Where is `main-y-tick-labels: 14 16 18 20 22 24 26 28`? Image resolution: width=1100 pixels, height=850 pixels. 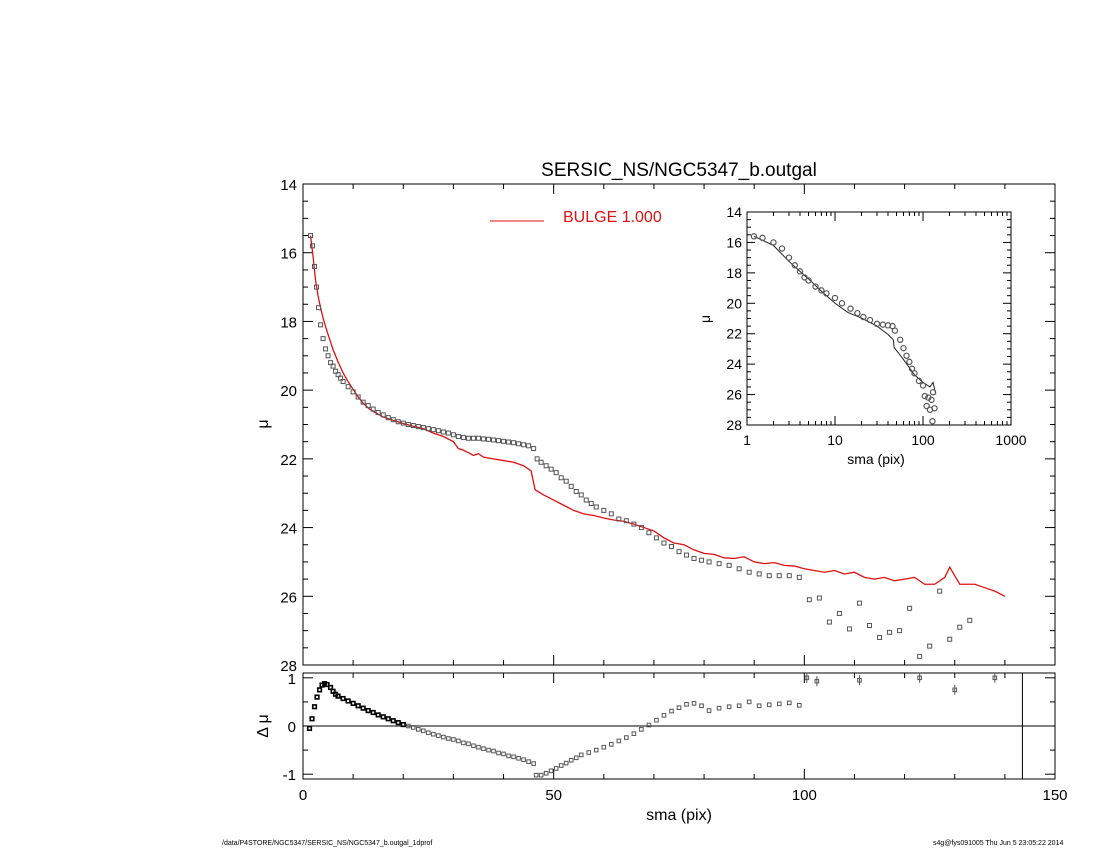 main-y-tick-labels: 14 16 18 20 22 24 26 28 is located at coordinates (288, 426).